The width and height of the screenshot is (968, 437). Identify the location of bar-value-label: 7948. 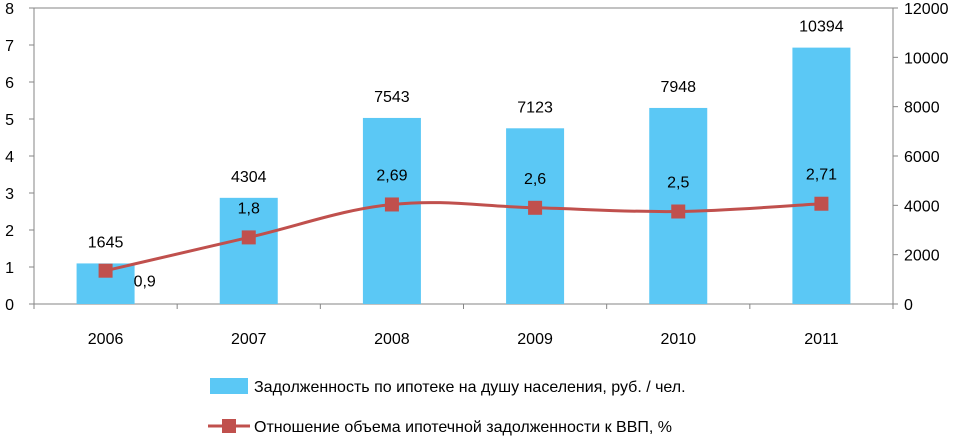
(678, 87).